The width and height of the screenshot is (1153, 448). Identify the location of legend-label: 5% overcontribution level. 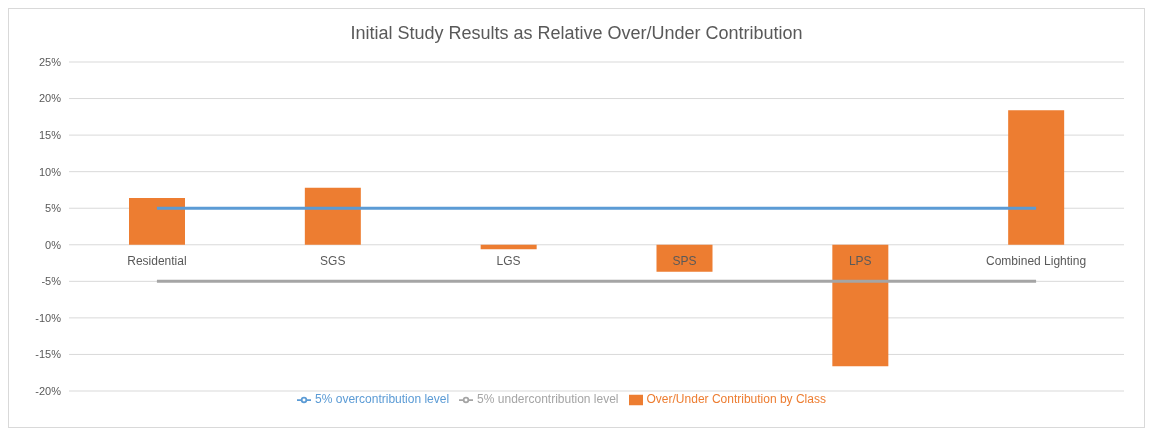
(382, 399).